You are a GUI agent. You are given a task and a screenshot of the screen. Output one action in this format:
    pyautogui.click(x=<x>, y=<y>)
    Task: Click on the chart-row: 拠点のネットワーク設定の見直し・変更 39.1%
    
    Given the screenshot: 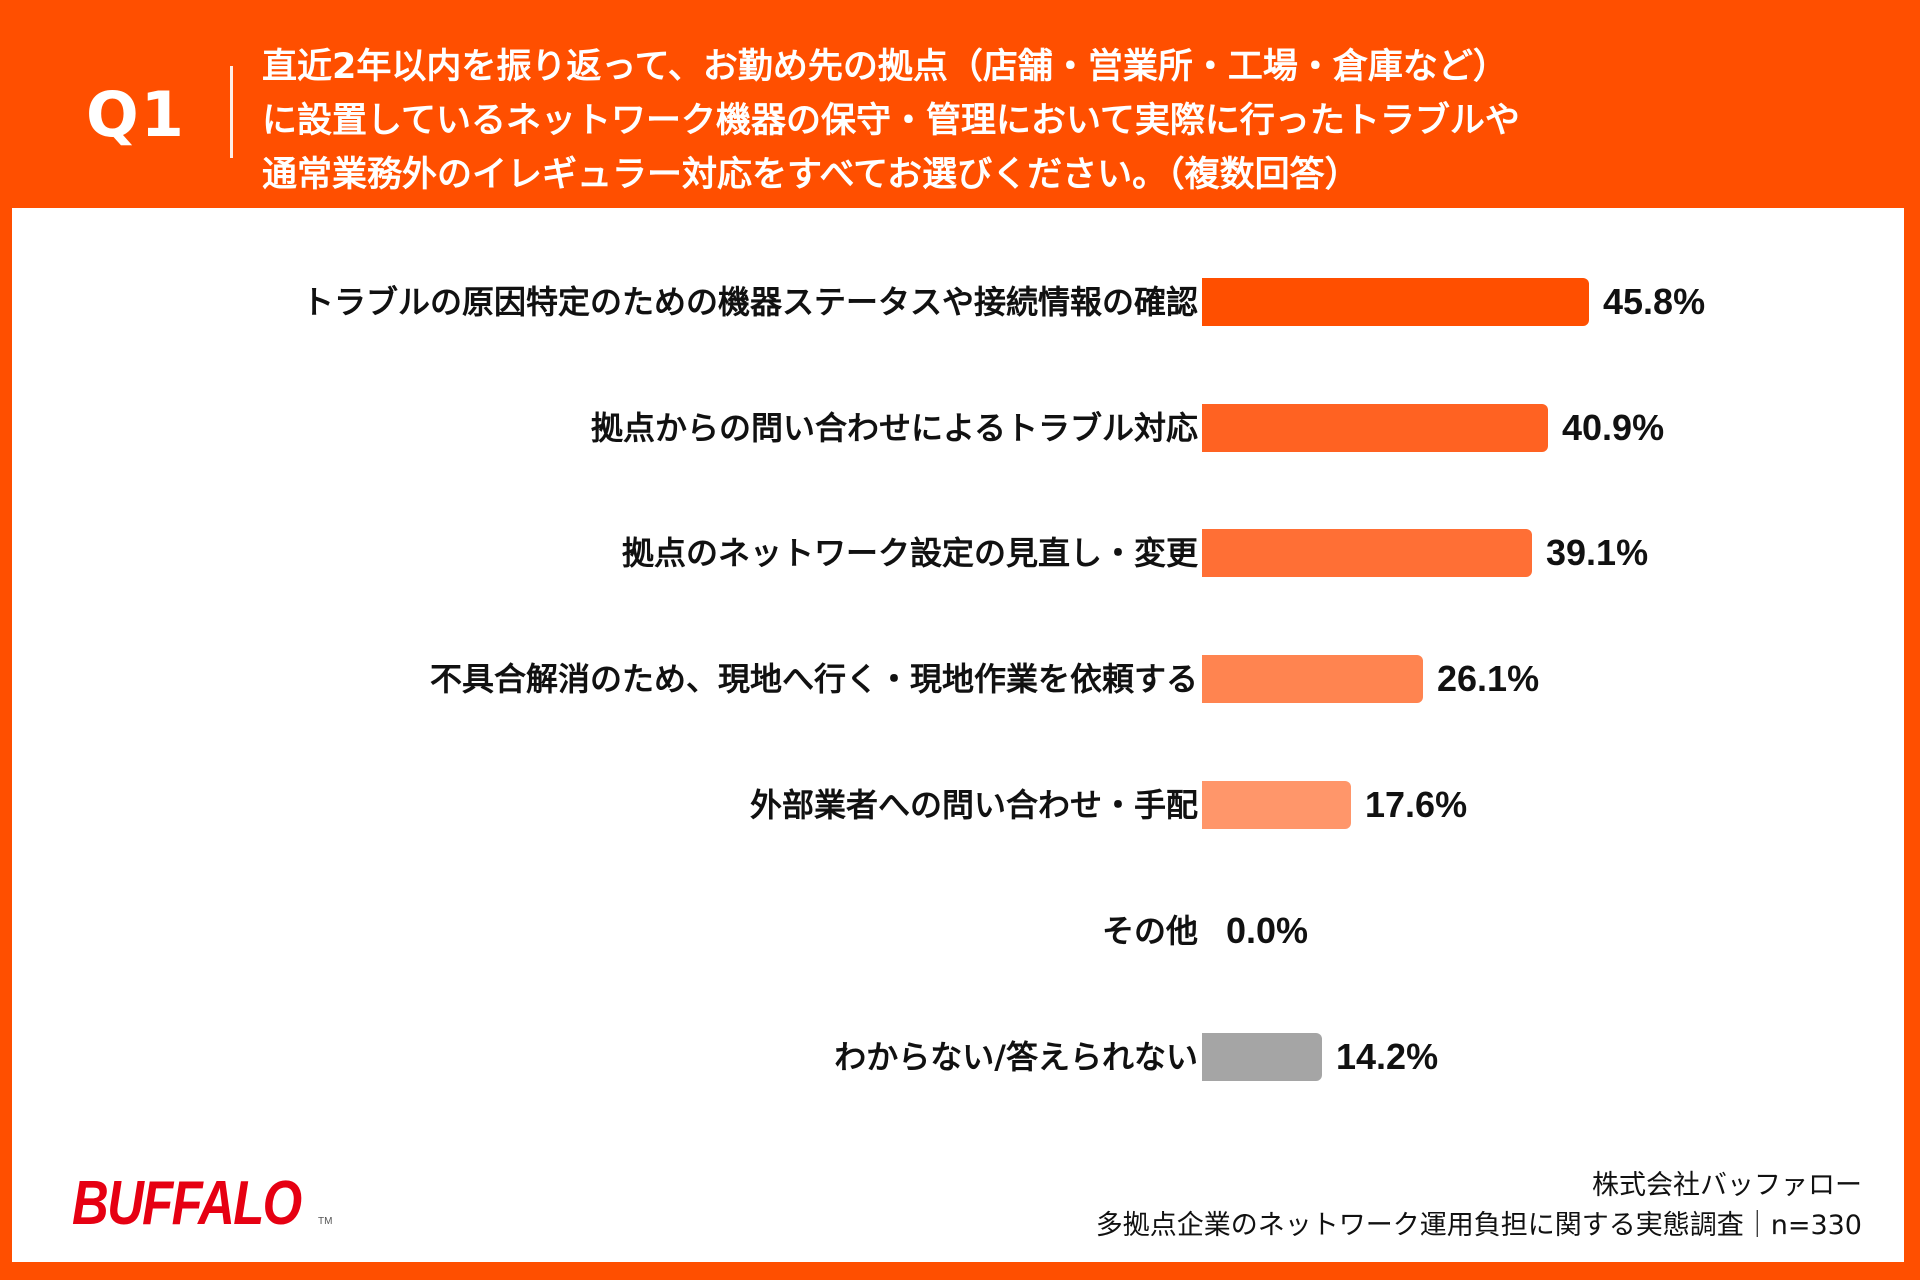 What is the action you would take?
    pyautogui.click(x=958, y=553)
    